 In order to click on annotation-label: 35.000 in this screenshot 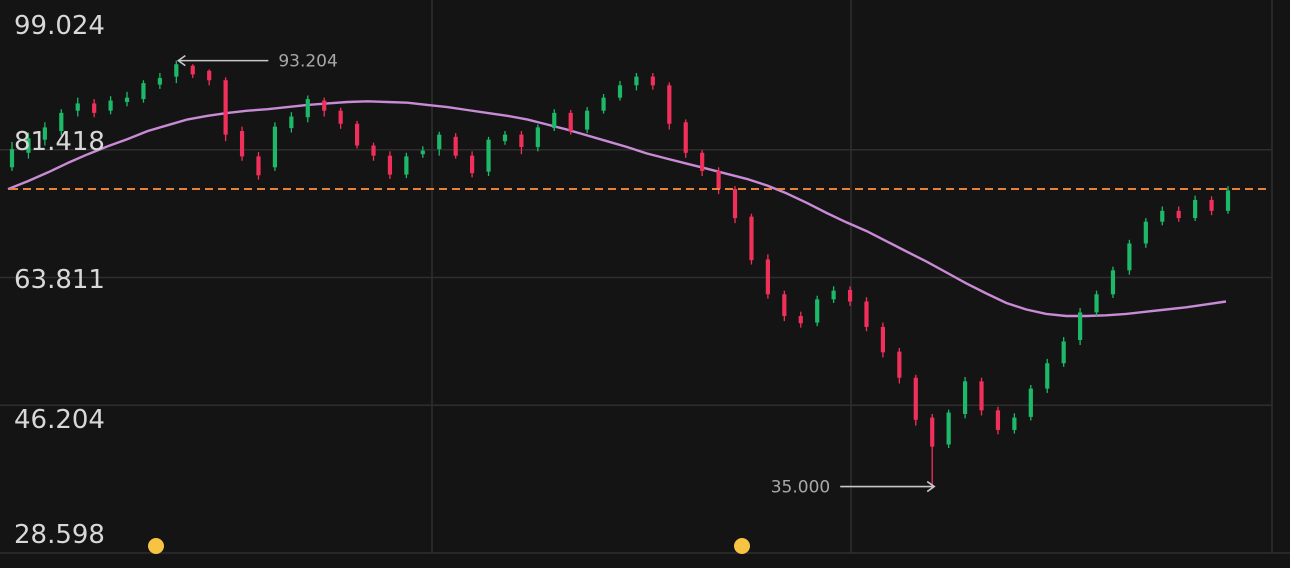, I will do `click(800, 488)`.